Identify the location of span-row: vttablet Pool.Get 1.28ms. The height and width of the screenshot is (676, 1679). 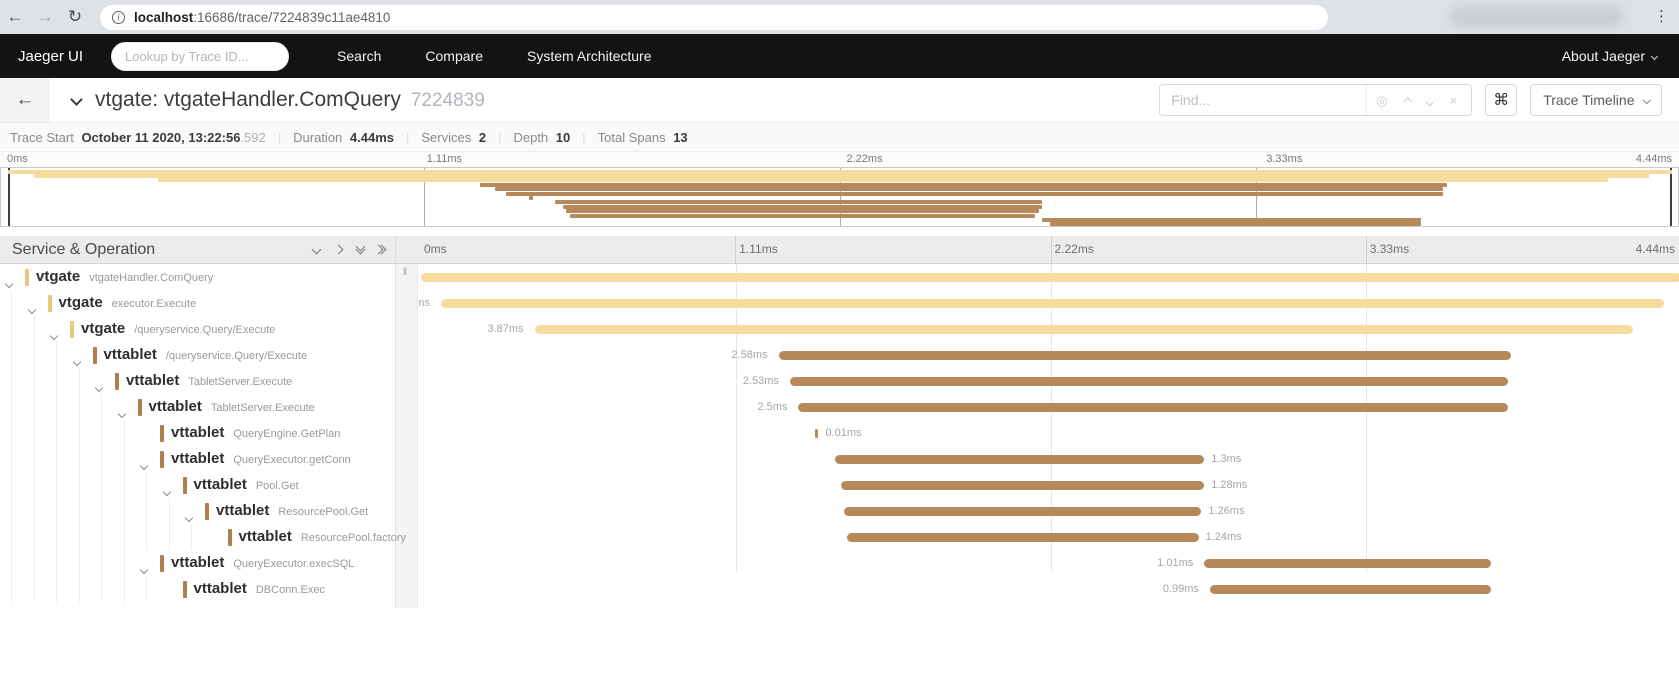
(839, 485).